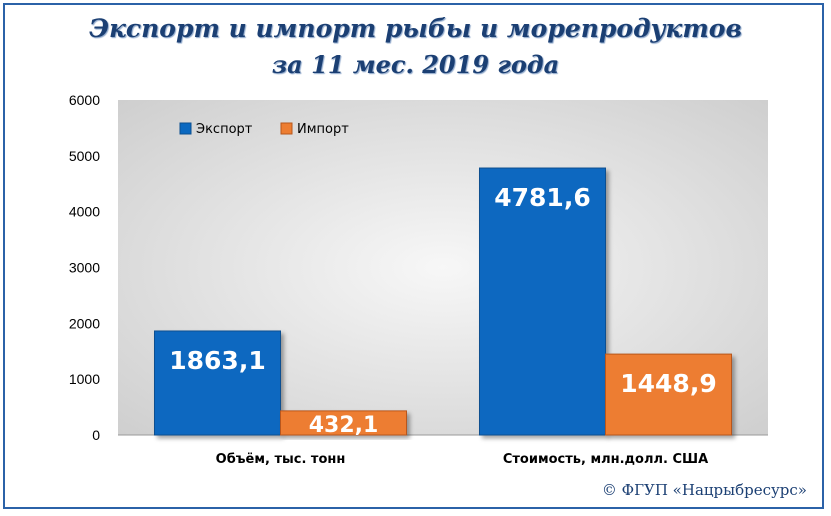 The width and height of the screenshot is (831, 516). What do you see at coordinates (84, 379) in the screenshot?
I see `y-tick-label: 1000` at bounding box center [84, 379].